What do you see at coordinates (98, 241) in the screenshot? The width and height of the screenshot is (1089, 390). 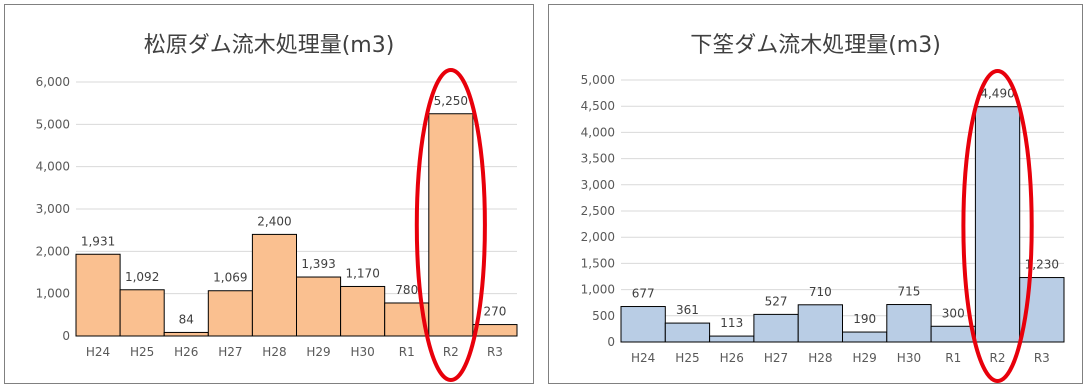 I see `data-label: 1,931` at bounding box center [98, 241].